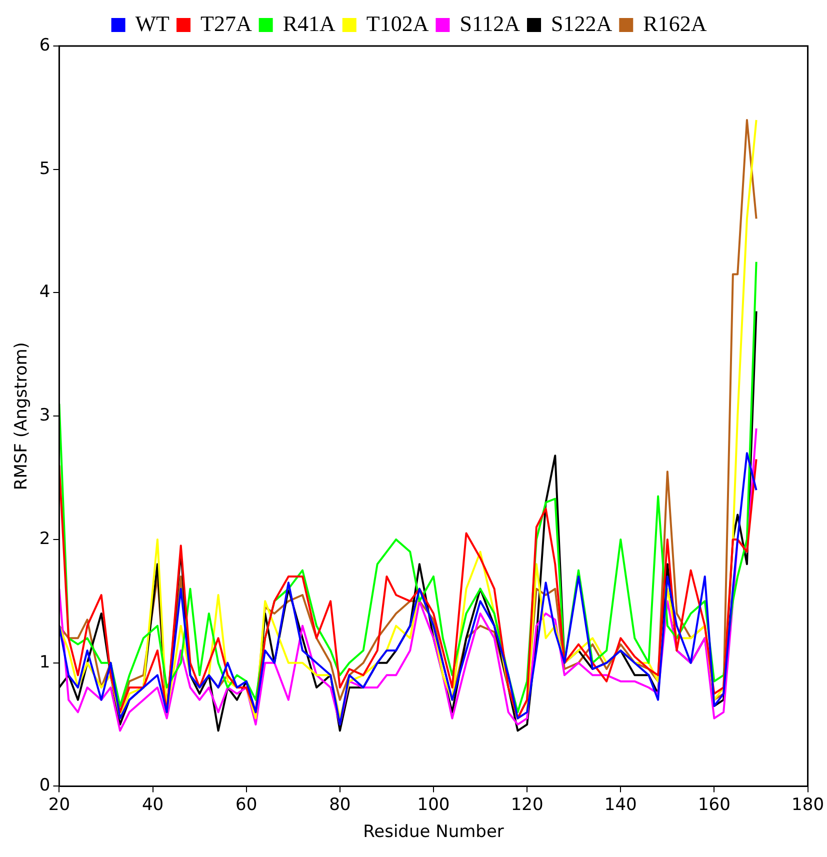 This screenshot has width=827, height=857. I want to click on y-tick-label: 5, so click(44, 168).